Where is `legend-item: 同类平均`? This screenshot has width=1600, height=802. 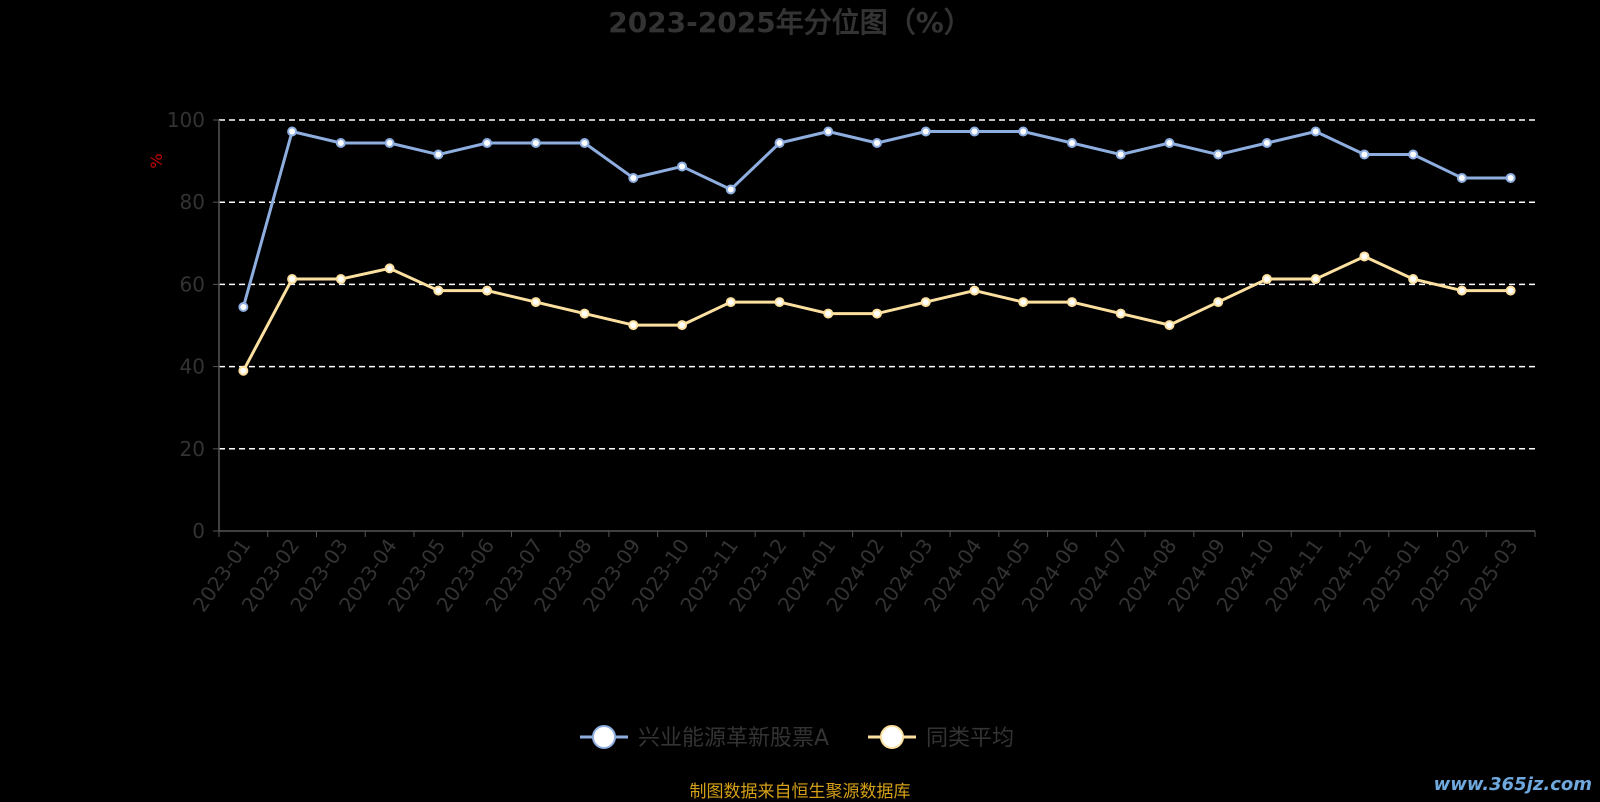
legend-item: 同类平均 is located at coordinates (941, 738).